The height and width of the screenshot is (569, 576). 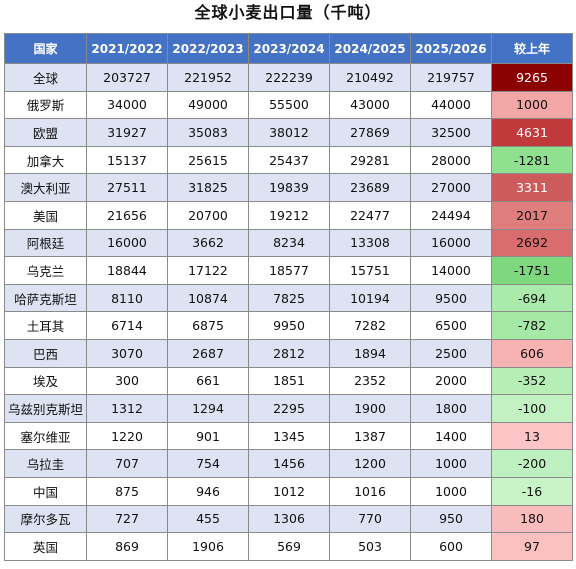 I want to click on value-cell: 1400, so click(x=451, y=436).